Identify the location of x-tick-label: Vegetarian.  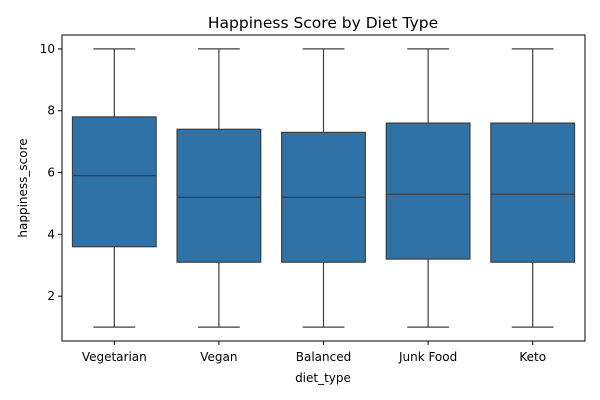
(114, 357).